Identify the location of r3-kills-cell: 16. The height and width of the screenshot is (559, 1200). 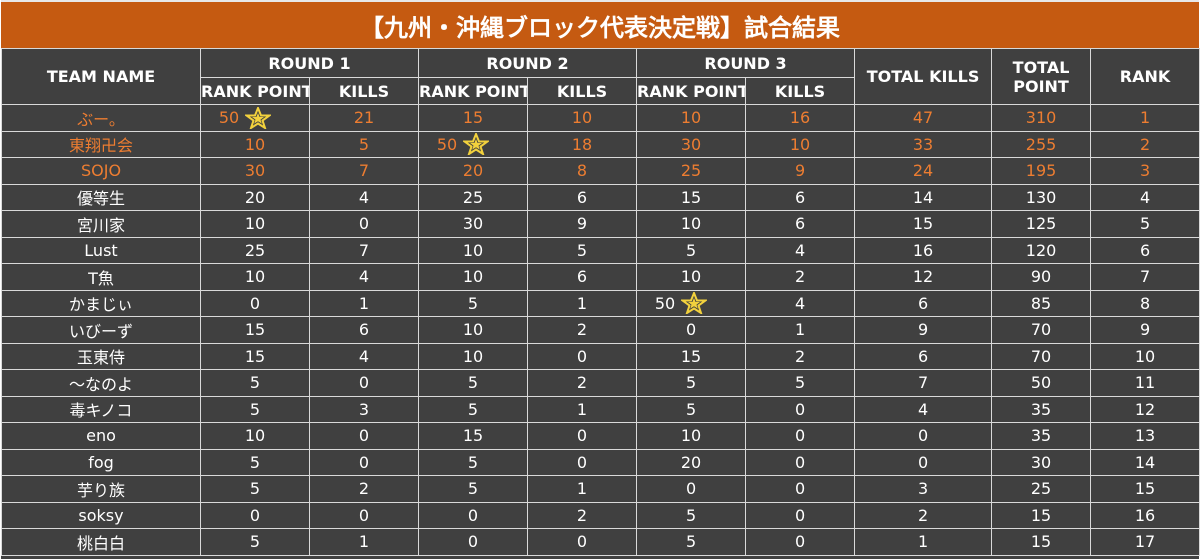
(800, 118).